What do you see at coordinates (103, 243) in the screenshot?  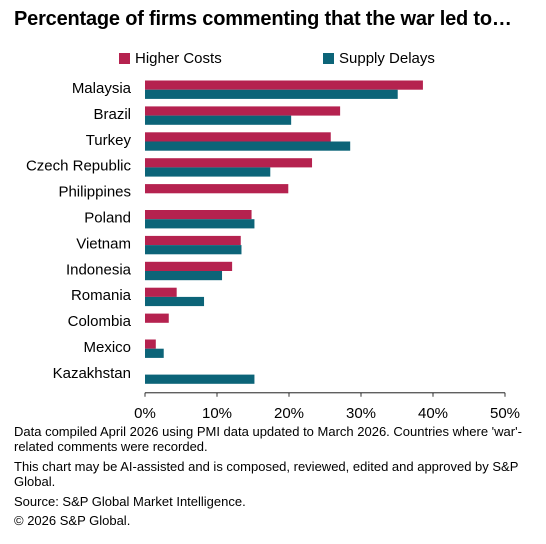 I see `category-label: Vietnam` at bounding box center [103, 243].